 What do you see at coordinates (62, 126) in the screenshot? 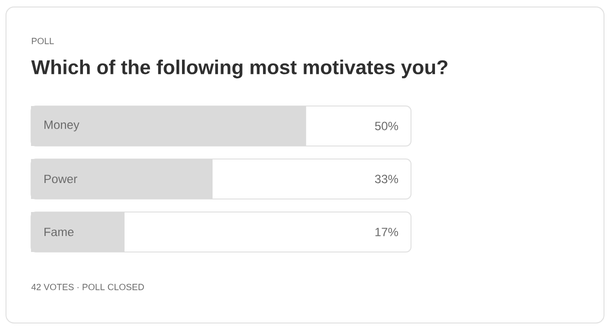
I see `y-tick-label: Money` at bounding box center [62, 126].